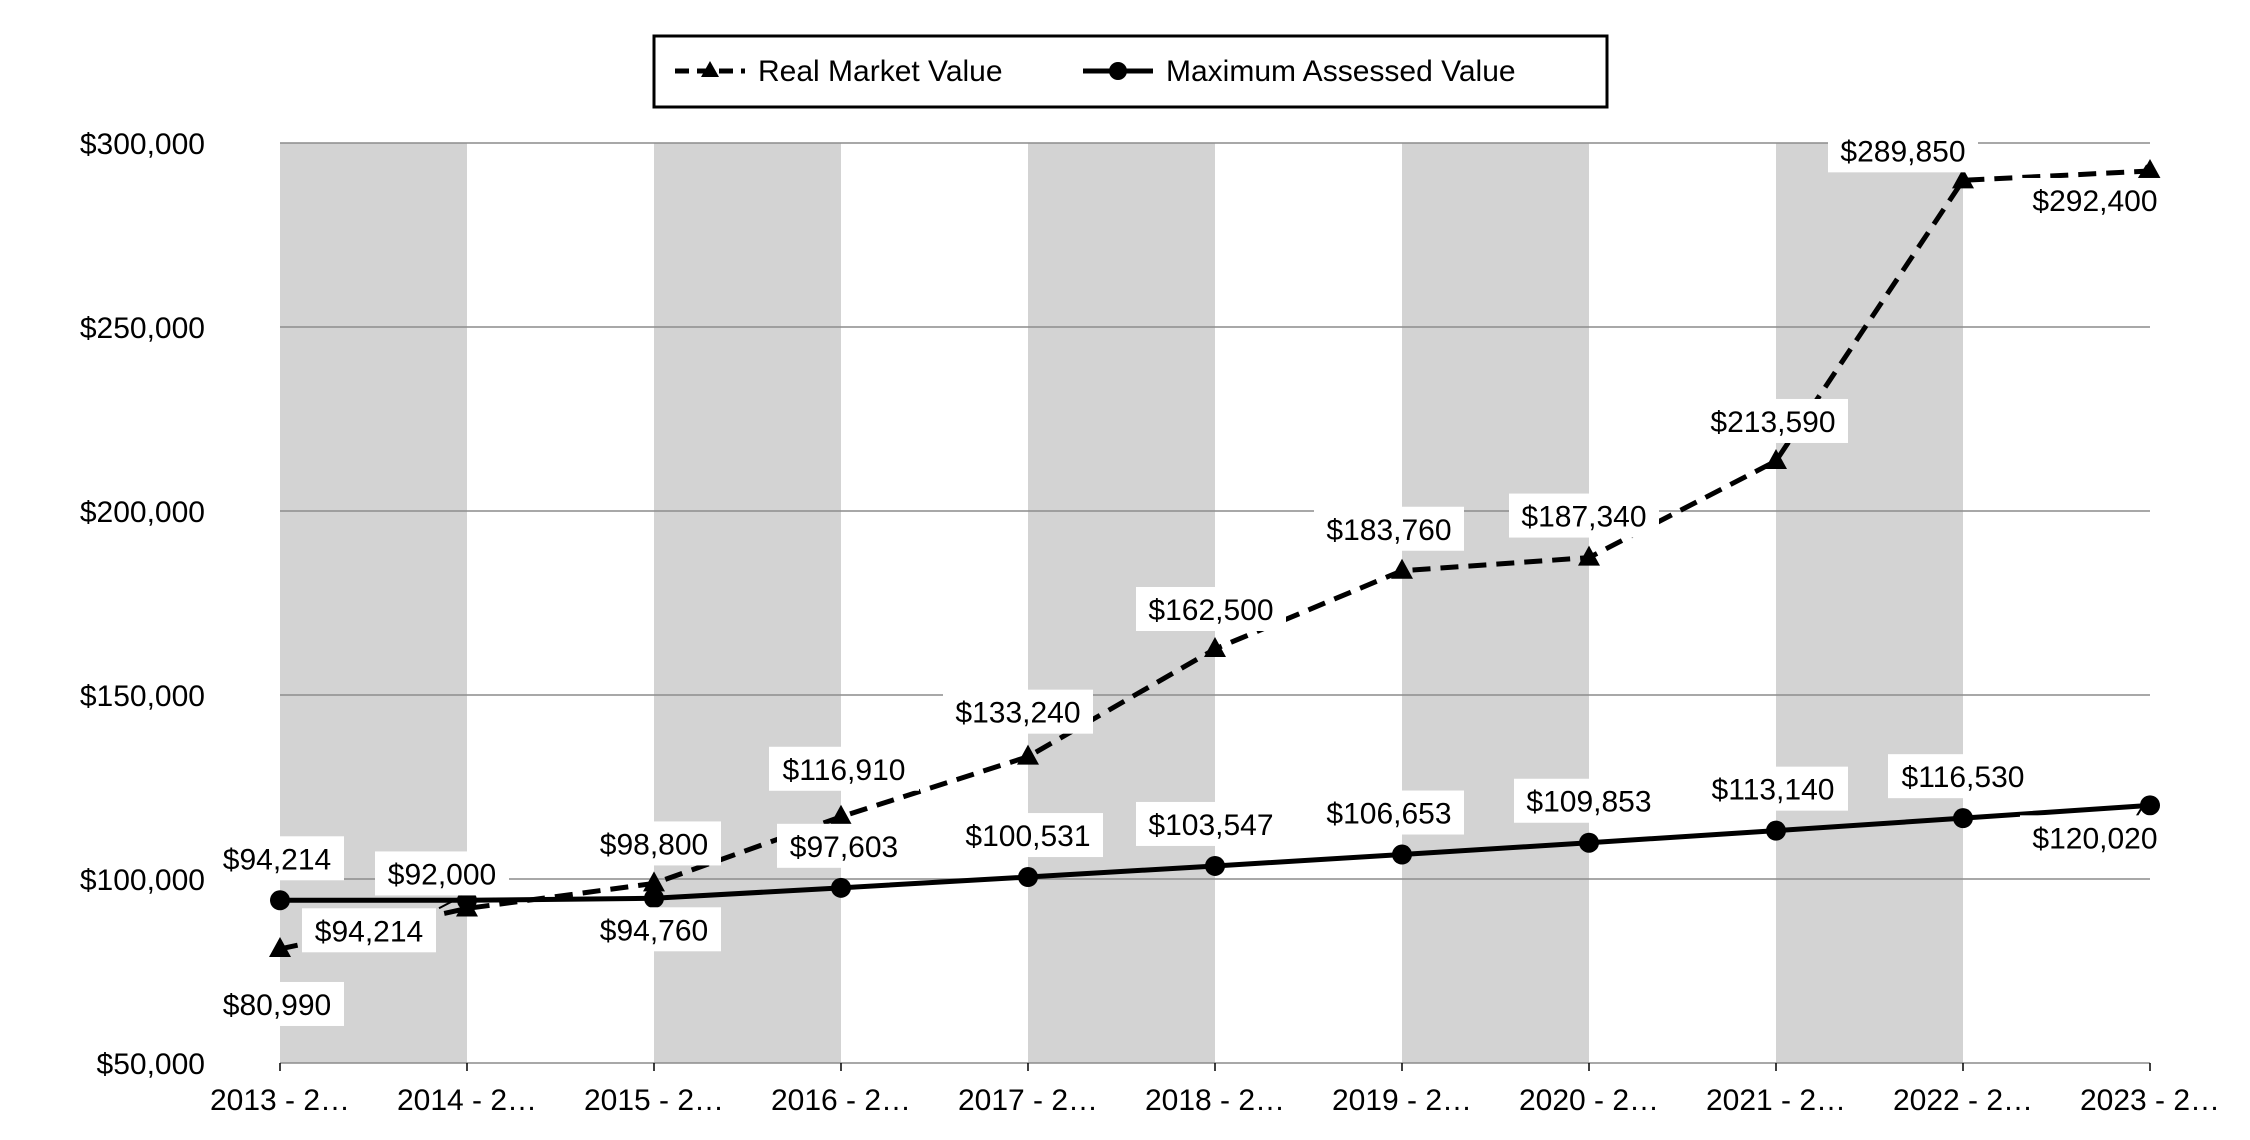 This screenshot has width=2250, height=1140. Describe the element at coordinates (142, 880) in the screenshot. I see `y-tick-label: $100,000` at that location.